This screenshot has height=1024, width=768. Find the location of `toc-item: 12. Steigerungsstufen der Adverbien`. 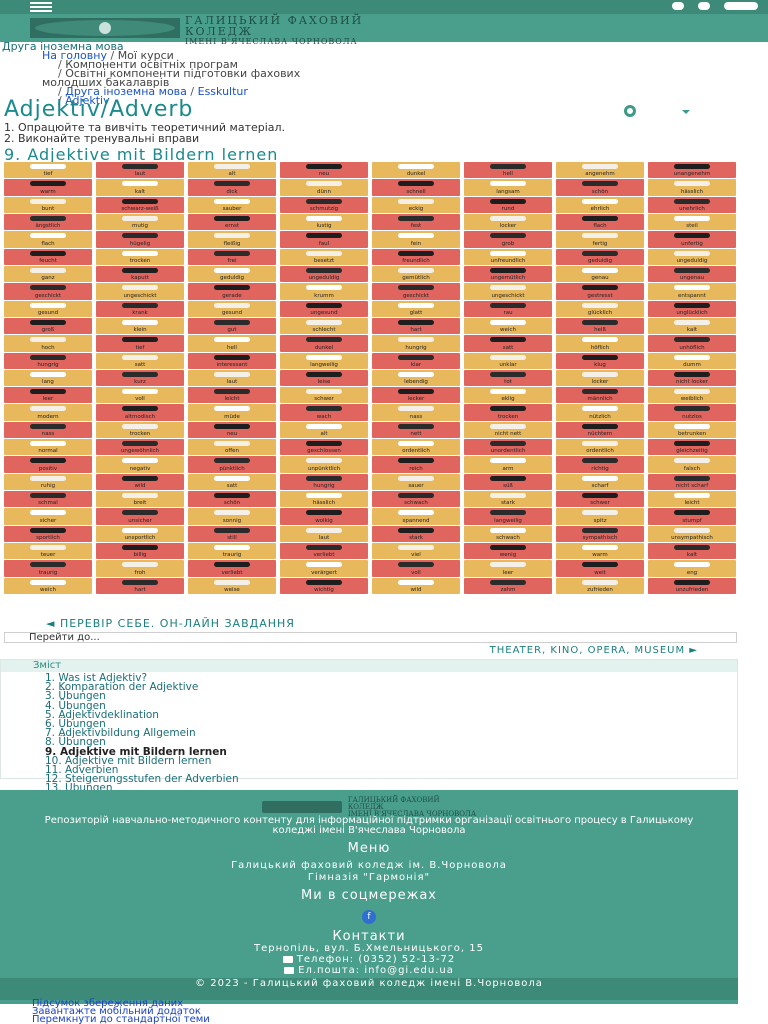

toc-item: 12. Steigerungsstufen der Adverbien is located at coordinates (142, 779).